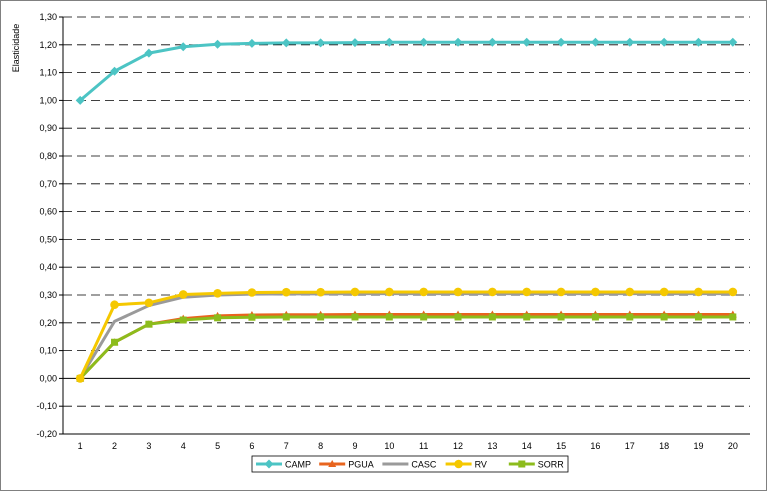 This screenshot has width=767, height=491. What do you see at coordinates (48, 100) in the screenshot?
I see `y-tick-label: 1,00` at bounding box center [48, 100].